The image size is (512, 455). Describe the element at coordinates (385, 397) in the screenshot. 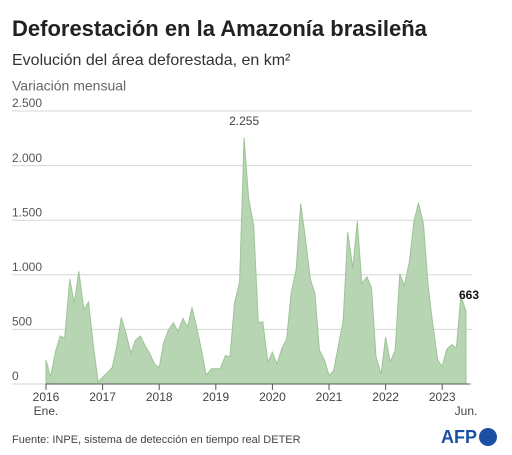

I see `x-tick-label: 2022` at that location.